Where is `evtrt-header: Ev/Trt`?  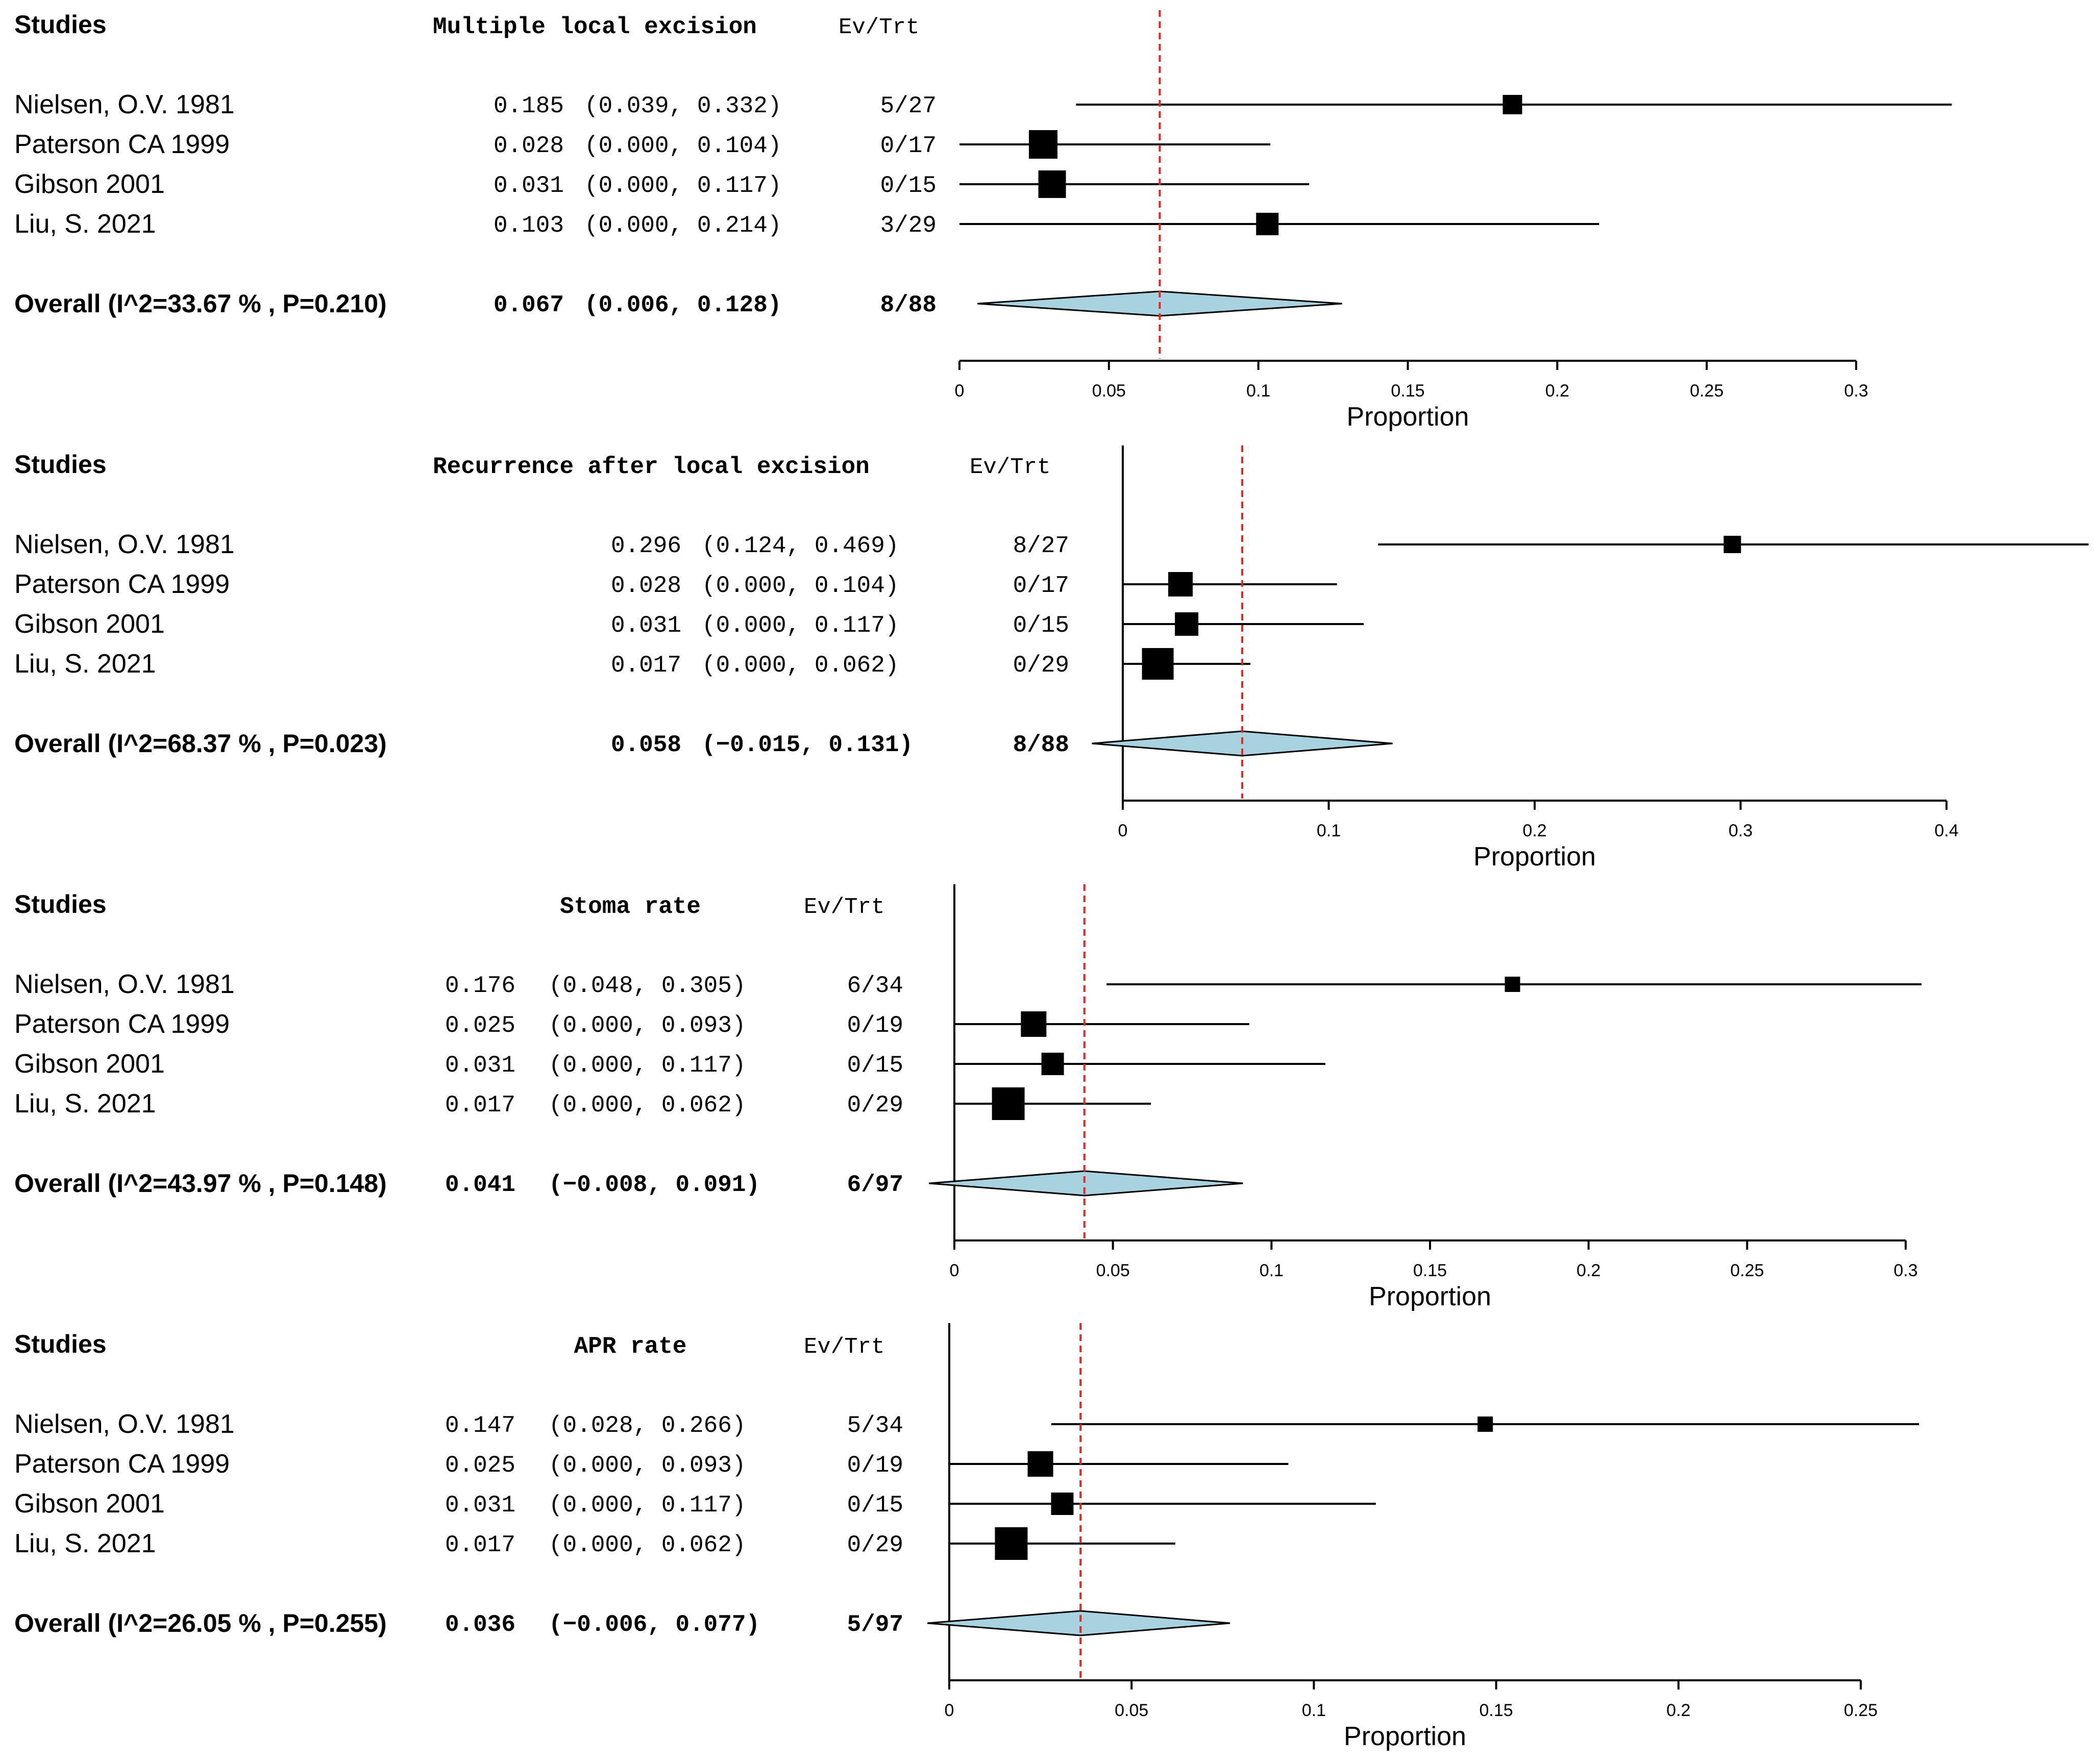
evtrt-header: Ev/Trt is located at coordinates (879, 27).